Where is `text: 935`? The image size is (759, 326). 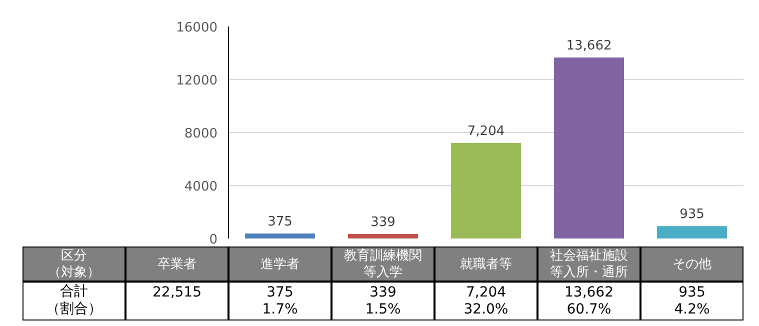 text: 935 is located at coordinates (692, 214).